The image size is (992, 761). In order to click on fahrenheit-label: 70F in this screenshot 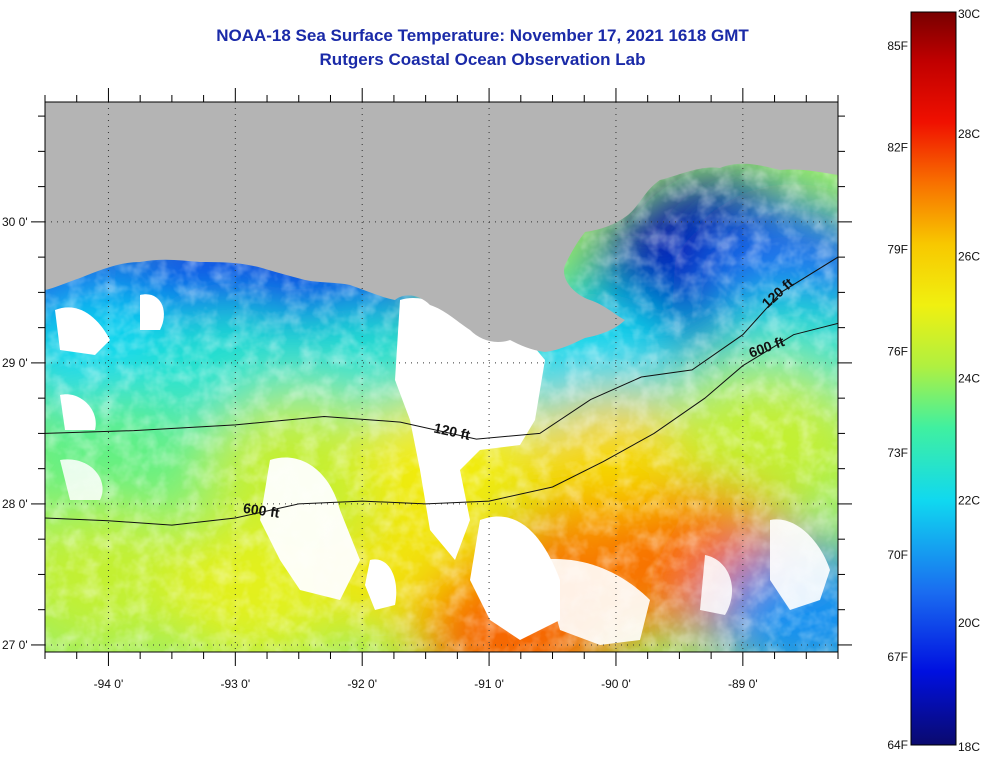, I will do `click(897, 555)`.